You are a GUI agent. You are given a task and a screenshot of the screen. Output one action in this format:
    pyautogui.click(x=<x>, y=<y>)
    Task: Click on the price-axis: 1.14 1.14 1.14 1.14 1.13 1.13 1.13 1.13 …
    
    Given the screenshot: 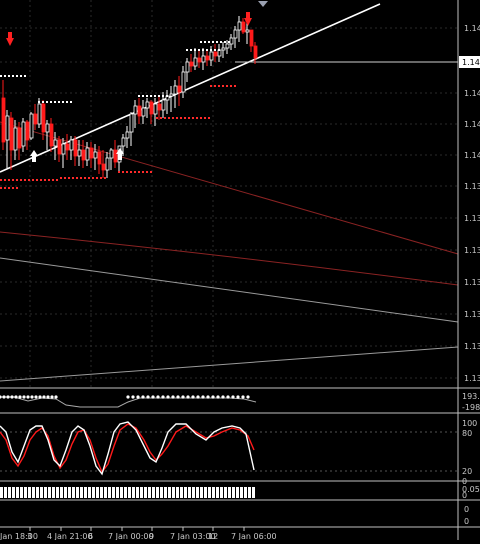 What is the action you would take?
    pyautogui.click(x=468, y=270)
    